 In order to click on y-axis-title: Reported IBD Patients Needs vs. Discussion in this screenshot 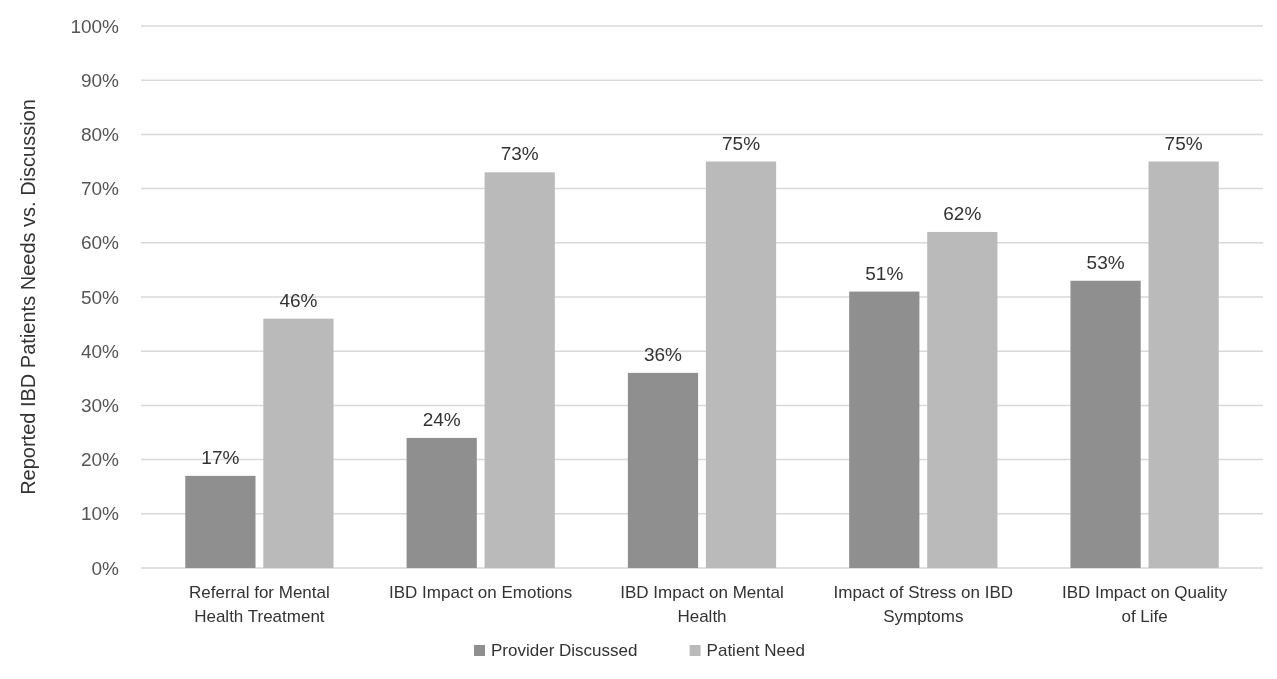, I will do `click(28, 297)`.